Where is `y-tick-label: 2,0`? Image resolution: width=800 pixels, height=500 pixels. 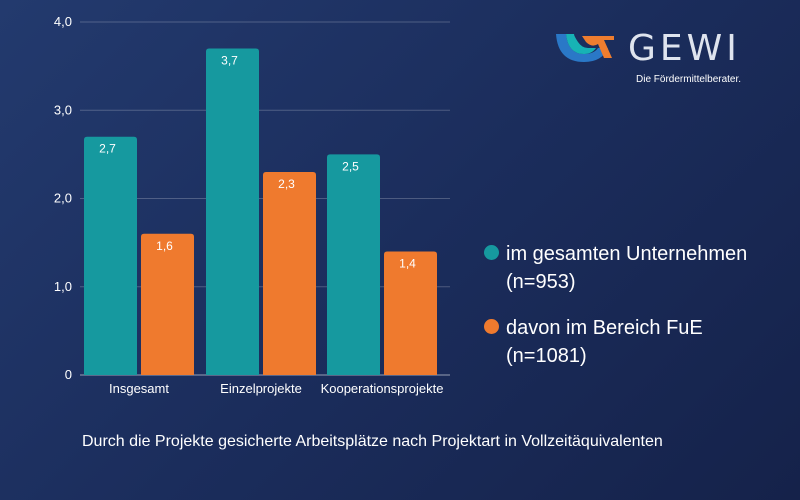 y-tick-label: 2,0 is located at coordinates (63, 198).